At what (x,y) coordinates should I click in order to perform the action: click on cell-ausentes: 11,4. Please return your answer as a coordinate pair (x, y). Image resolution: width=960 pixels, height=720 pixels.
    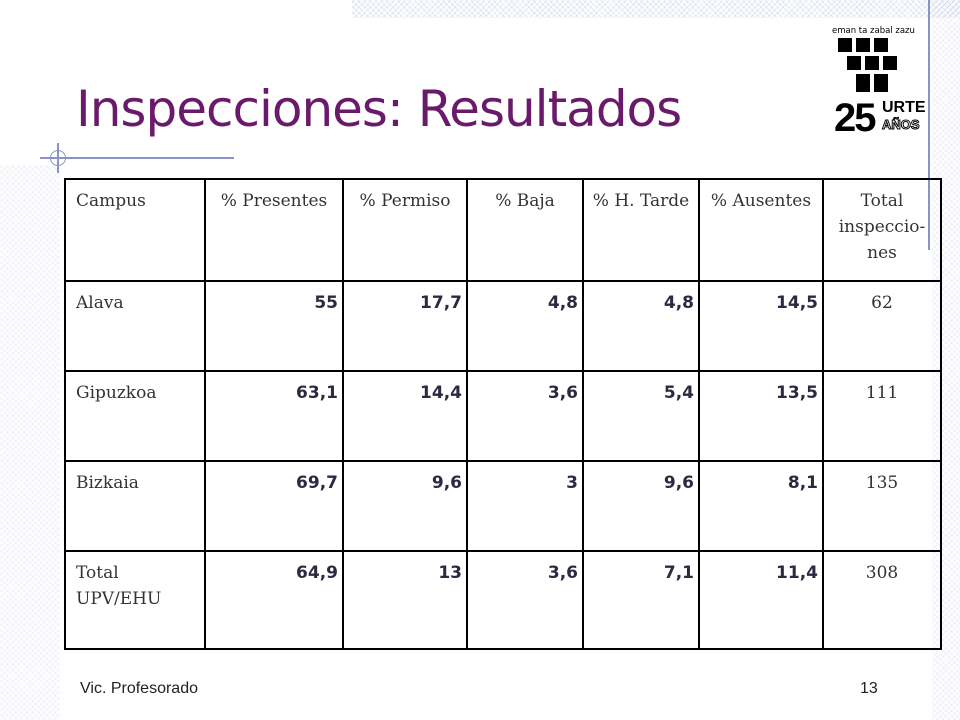
    Looking at the image, I should click on (761, 600).